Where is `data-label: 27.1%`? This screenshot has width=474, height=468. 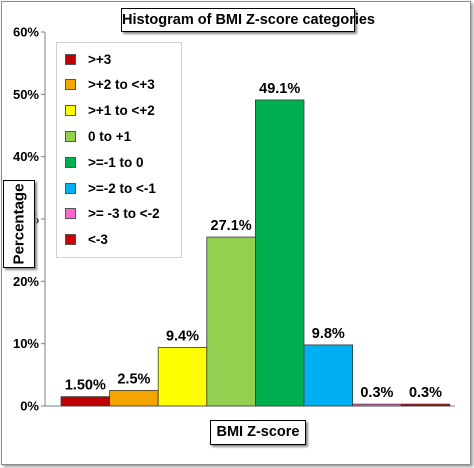 data-label: 27.1% is located at coordinates (231, 226).